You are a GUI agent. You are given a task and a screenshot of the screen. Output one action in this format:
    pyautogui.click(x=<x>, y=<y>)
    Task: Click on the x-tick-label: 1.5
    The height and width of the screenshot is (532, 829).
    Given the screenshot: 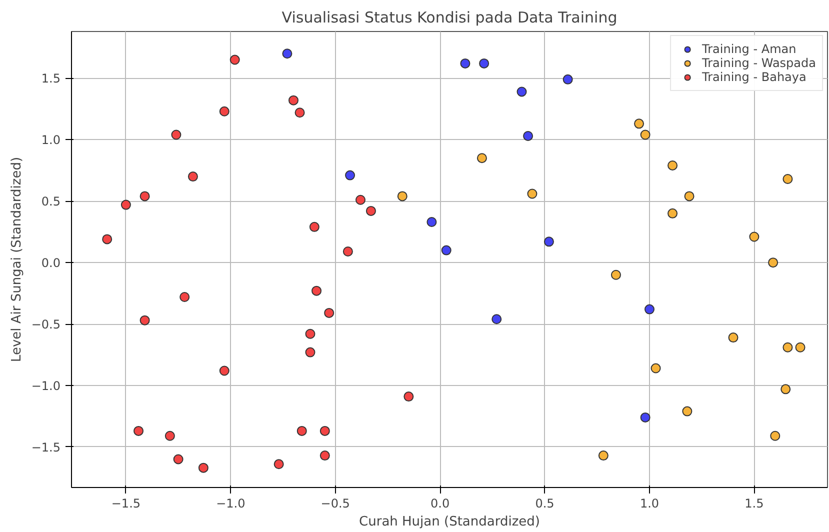 What is the action you would take?
    pyautogui.click(x=754, y=503)
    